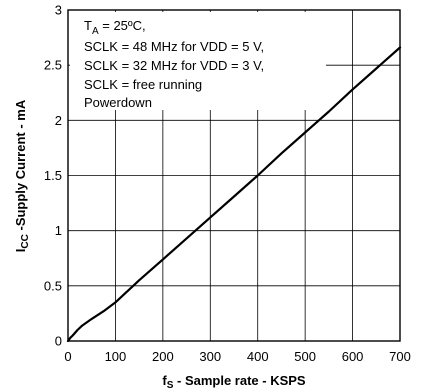  I want to click on annotation-line-1: TA = 25ºC,, so click(115, 27).